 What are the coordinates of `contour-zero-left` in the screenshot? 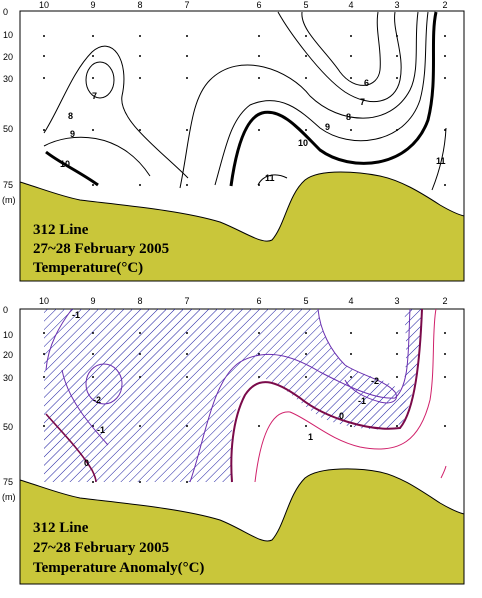 It's located at (71, 448).